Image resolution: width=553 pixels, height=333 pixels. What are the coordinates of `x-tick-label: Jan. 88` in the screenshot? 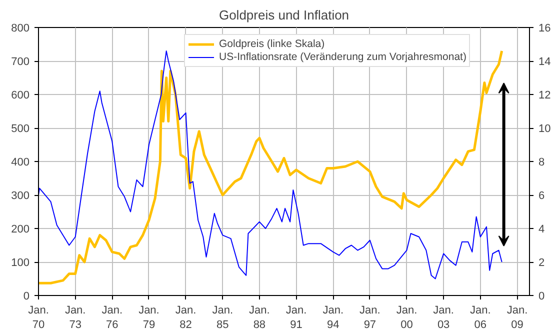 It's located at (259, 317).